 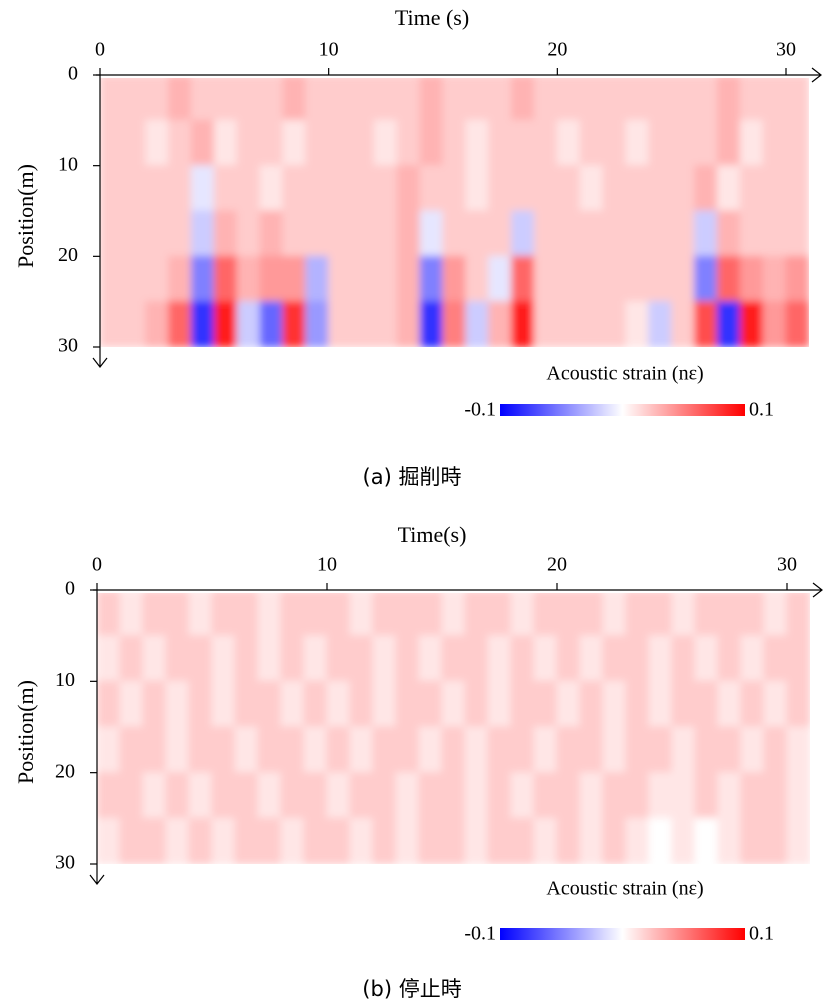 I want to click on colorbar-label: Acoustic strain (nε), so click(x=624, y=889).